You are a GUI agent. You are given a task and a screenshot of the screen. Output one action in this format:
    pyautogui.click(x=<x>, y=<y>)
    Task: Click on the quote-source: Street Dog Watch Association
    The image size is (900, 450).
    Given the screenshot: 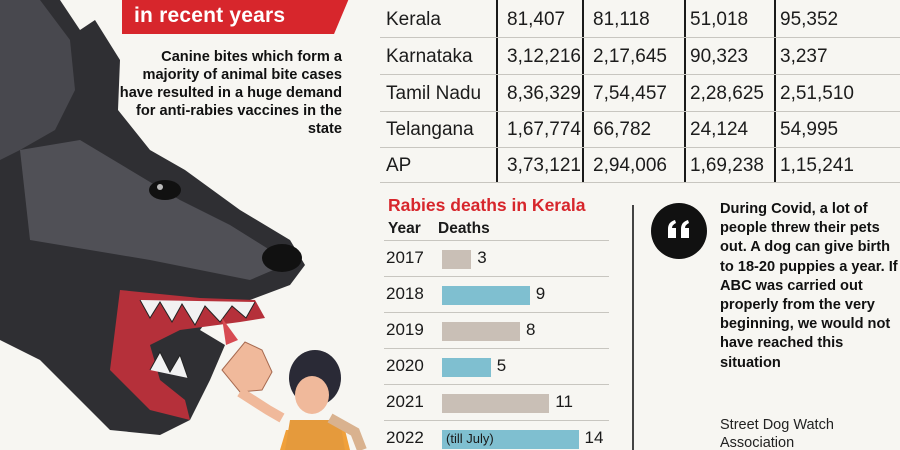 What is the action you would take?
    pyautogui.click(x=777, y=433)
    